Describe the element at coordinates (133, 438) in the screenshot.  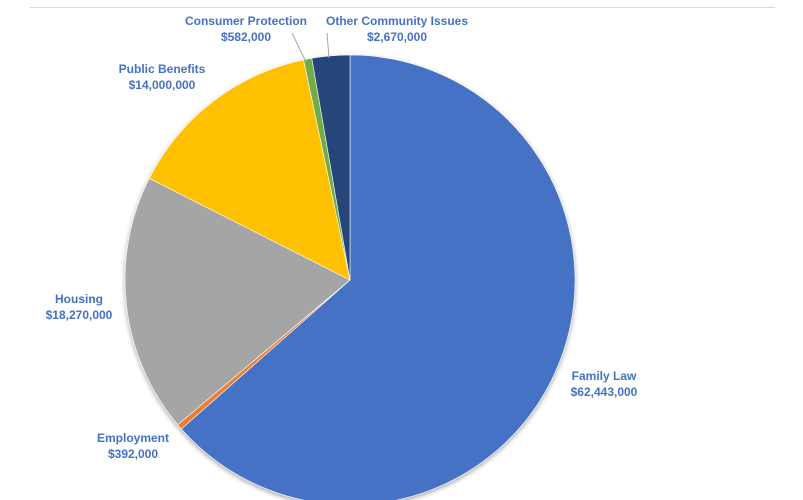
I see `slice-label-name: Employment` at that location.